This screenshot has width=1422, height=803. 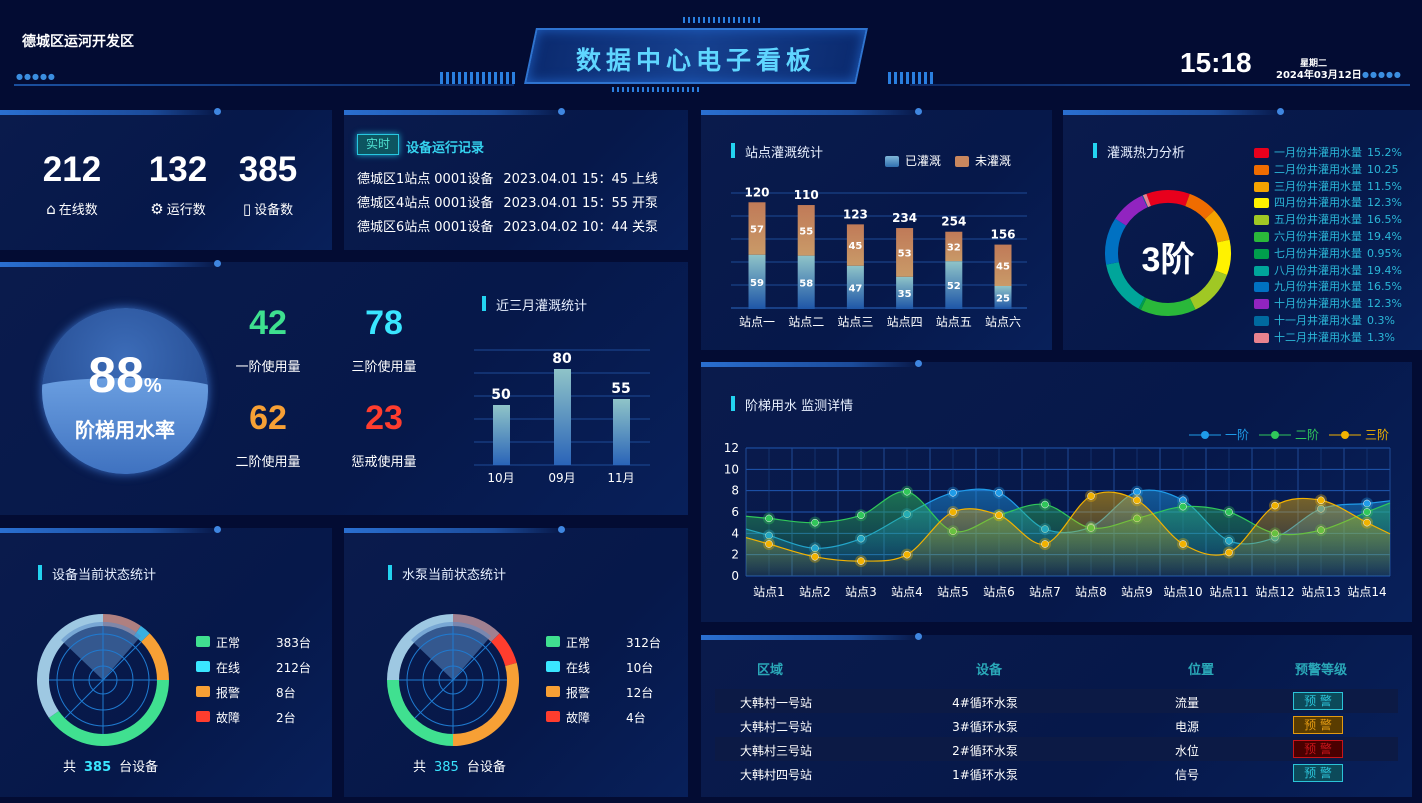 What do you see at coordinates (228, 643) in the screenshot?
I see `status-name: 正常` at bounding box center [228, 643].